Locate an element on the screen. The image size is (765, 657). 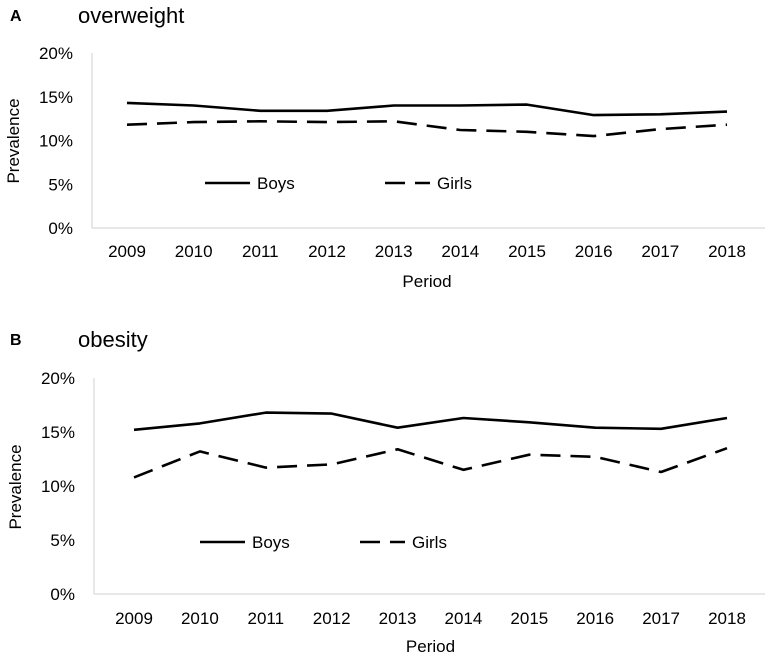
chart-title-overweight: overweight is located at coordinates (131, 15).